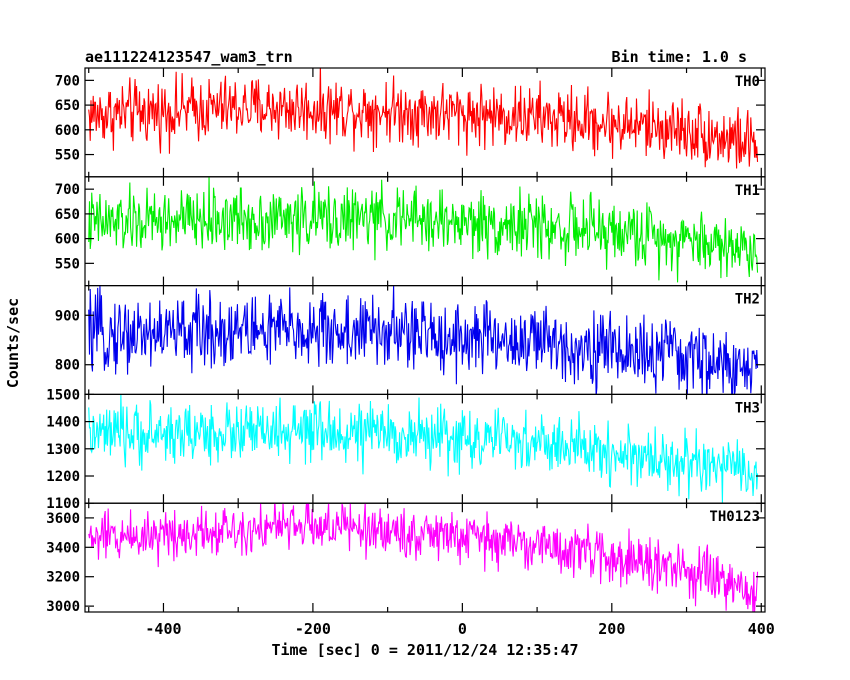 This screenshot has height=680, width=850. I want to click on x-tick-label: 0, so click(462, 629).